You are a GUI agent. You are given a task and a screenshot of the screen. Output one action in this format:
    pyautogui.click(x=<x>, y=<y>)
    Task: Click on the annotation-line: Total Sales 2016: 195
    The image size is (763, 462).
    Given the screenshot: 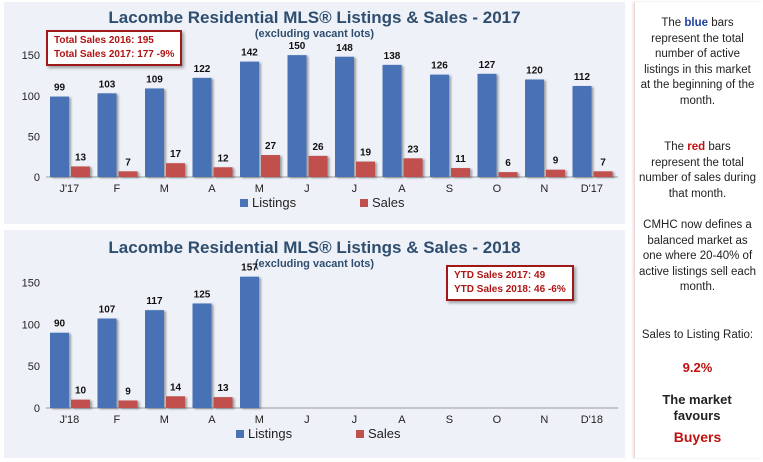 What is the action you would take?
    pyautogui.click(x=104, y=40)
    